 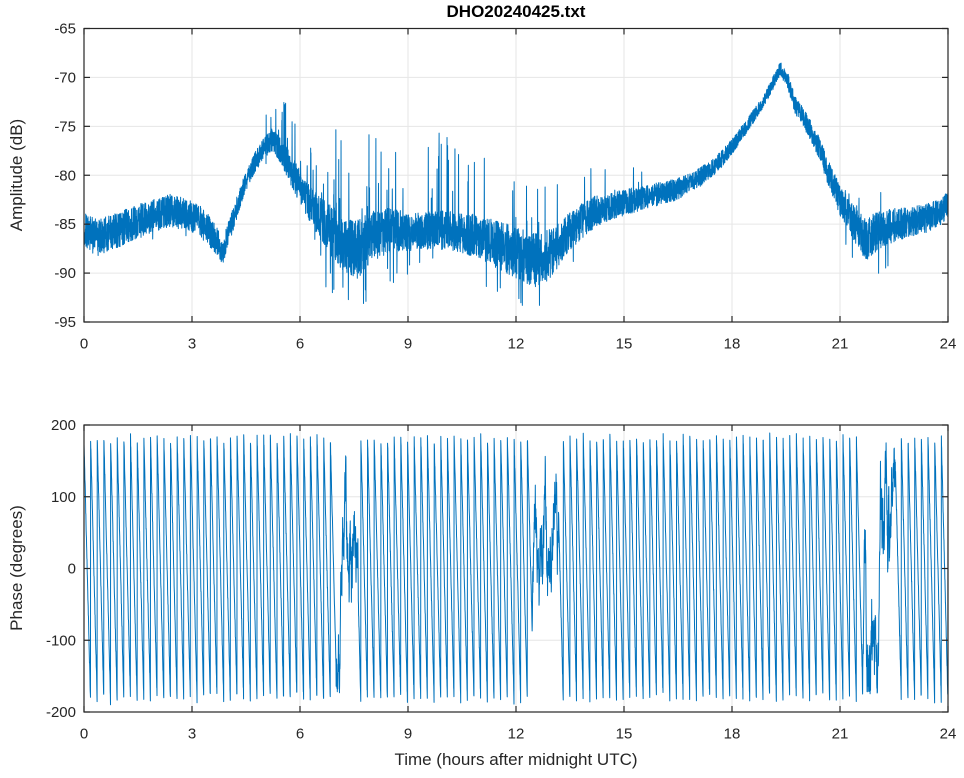 I want to click on plot-title: DHO20240425.txt, so click(x=516, y=11).